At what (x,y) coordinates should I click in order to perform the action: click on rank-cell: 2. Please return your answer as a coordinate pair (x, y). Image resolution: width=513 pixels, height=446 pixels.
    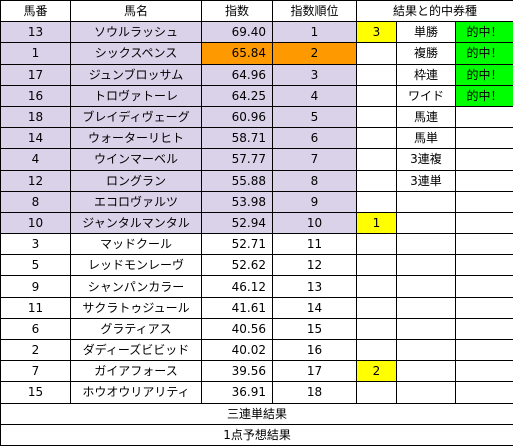
    Looking at the image, I should click on (315, 53).